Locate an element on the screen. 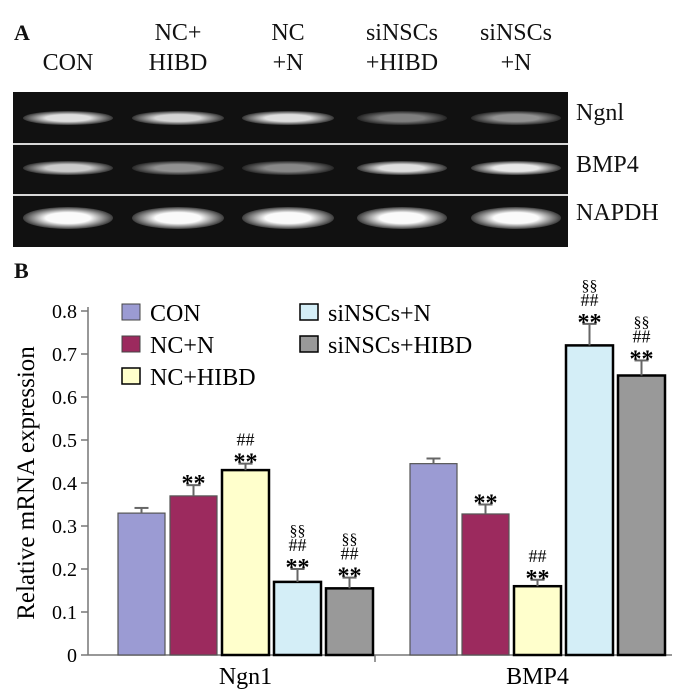 This screenshot has height=691, width=688. legend-label: siNSCs+N is located at coordinates (379, 314).